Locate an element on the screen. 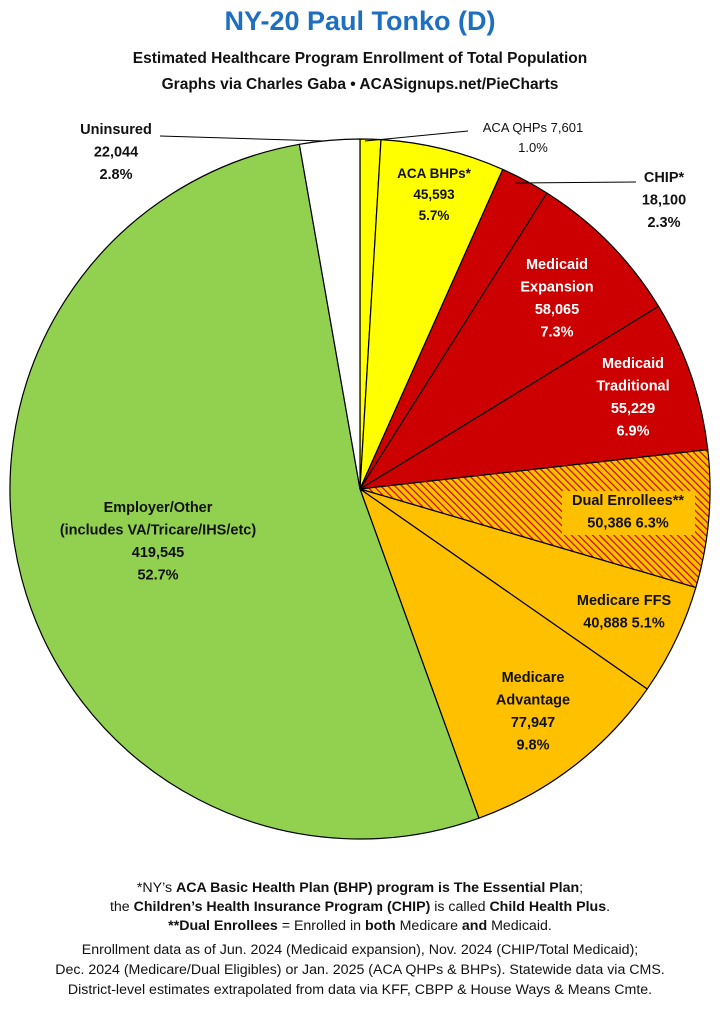 The height and width of the screenshot is (1010, 720). label-background-dual-enrollees is located at coordinates (628, 513).